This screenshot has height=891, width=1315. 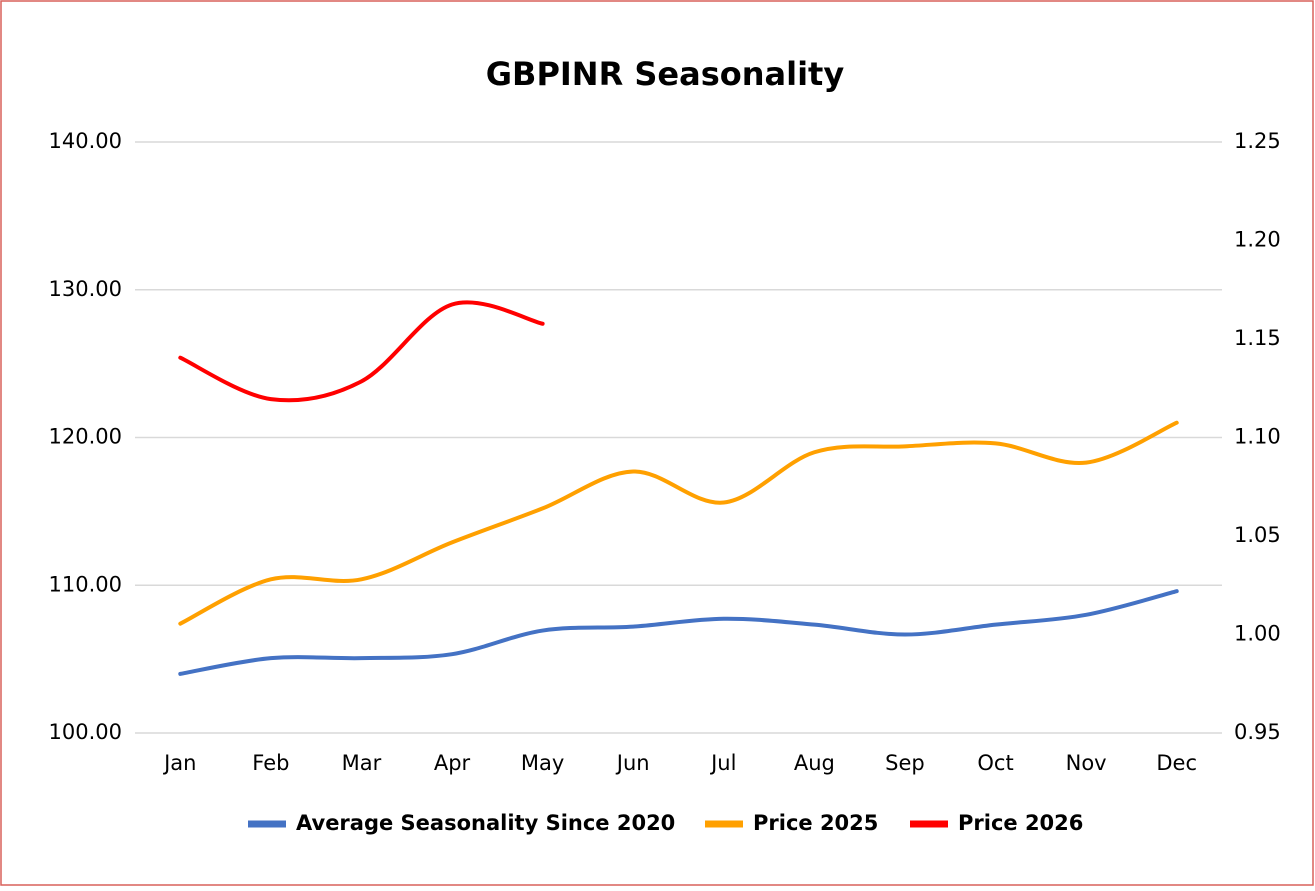 What do you see at coordinates (542, 763) in the screenshot?
I see `x-tick-label: May` at bounding box center [542, 763].